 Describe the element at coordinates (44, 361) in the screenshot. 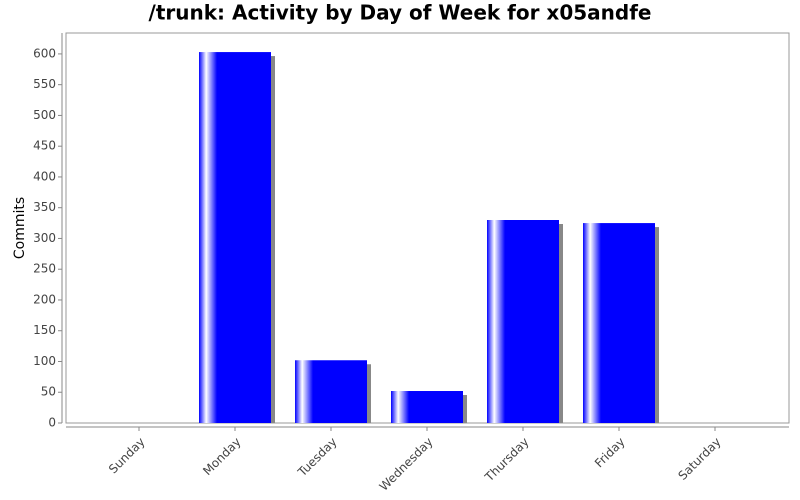

I see `y-tick-label: 100` at that location.